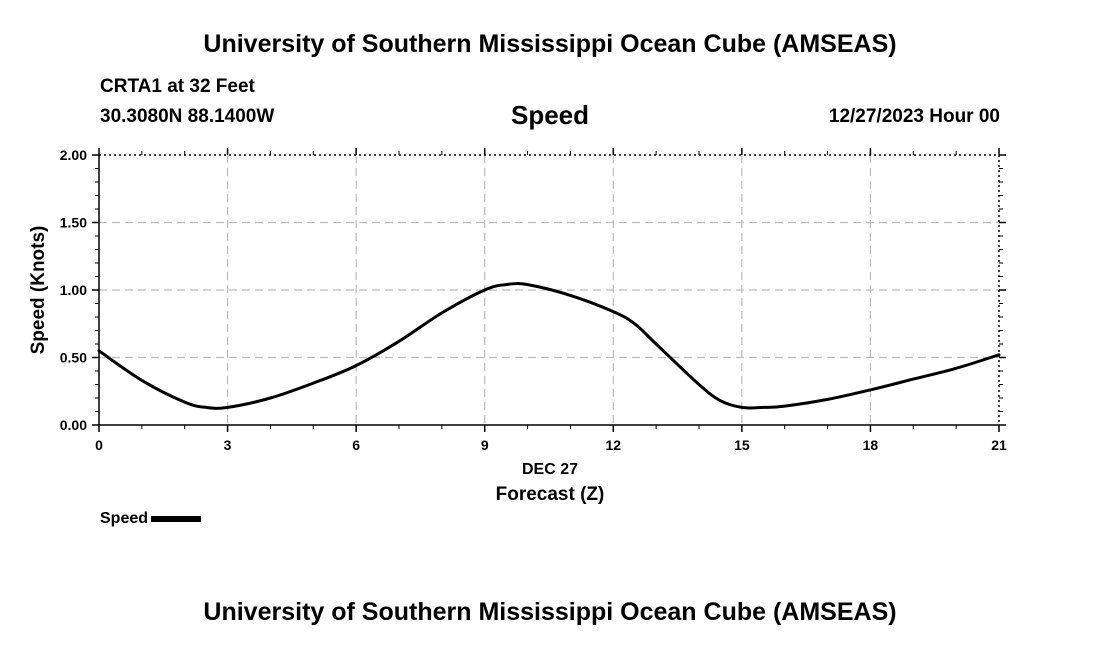 The height and width of the screenshot is (650, 1100). Describe the element at coordinates (73, 155) in the screenshot. I see `y-tick-label: 2.00` at that location.